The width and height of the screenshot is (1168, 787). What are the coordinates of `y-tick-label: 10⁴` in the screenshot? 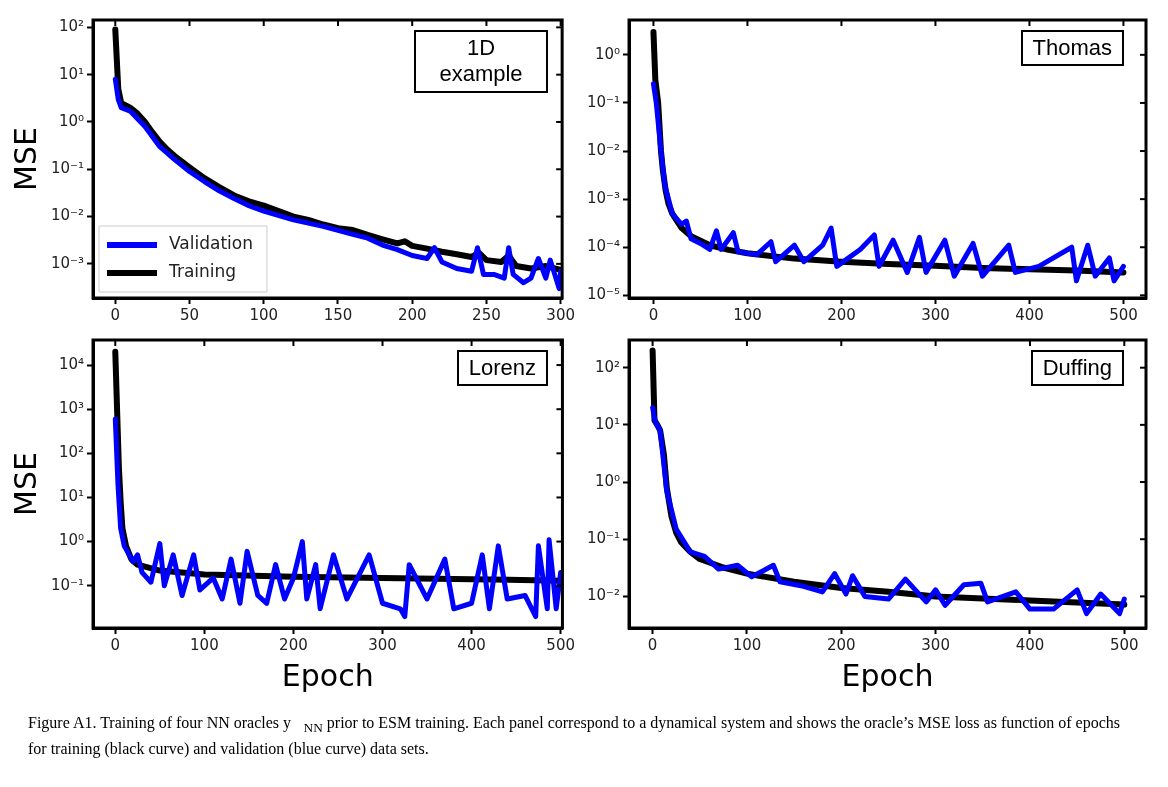 It's located at (71, 363).